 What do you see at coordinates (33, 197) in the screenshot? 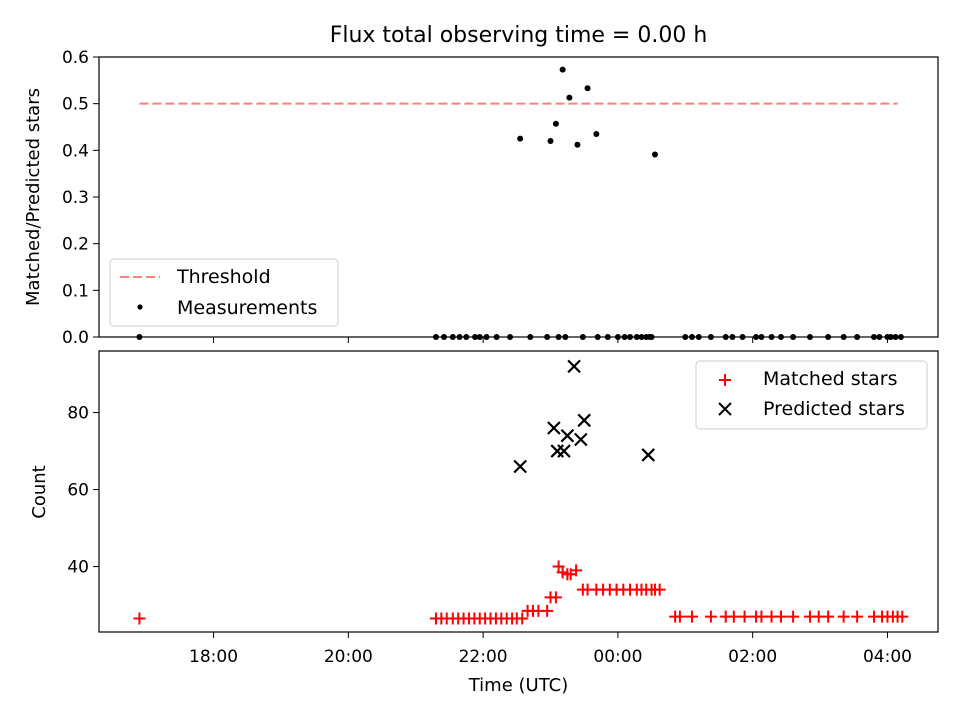
I see `top-y-axis-label: Matched/Predicted stars` at bounding box center [33, 197].